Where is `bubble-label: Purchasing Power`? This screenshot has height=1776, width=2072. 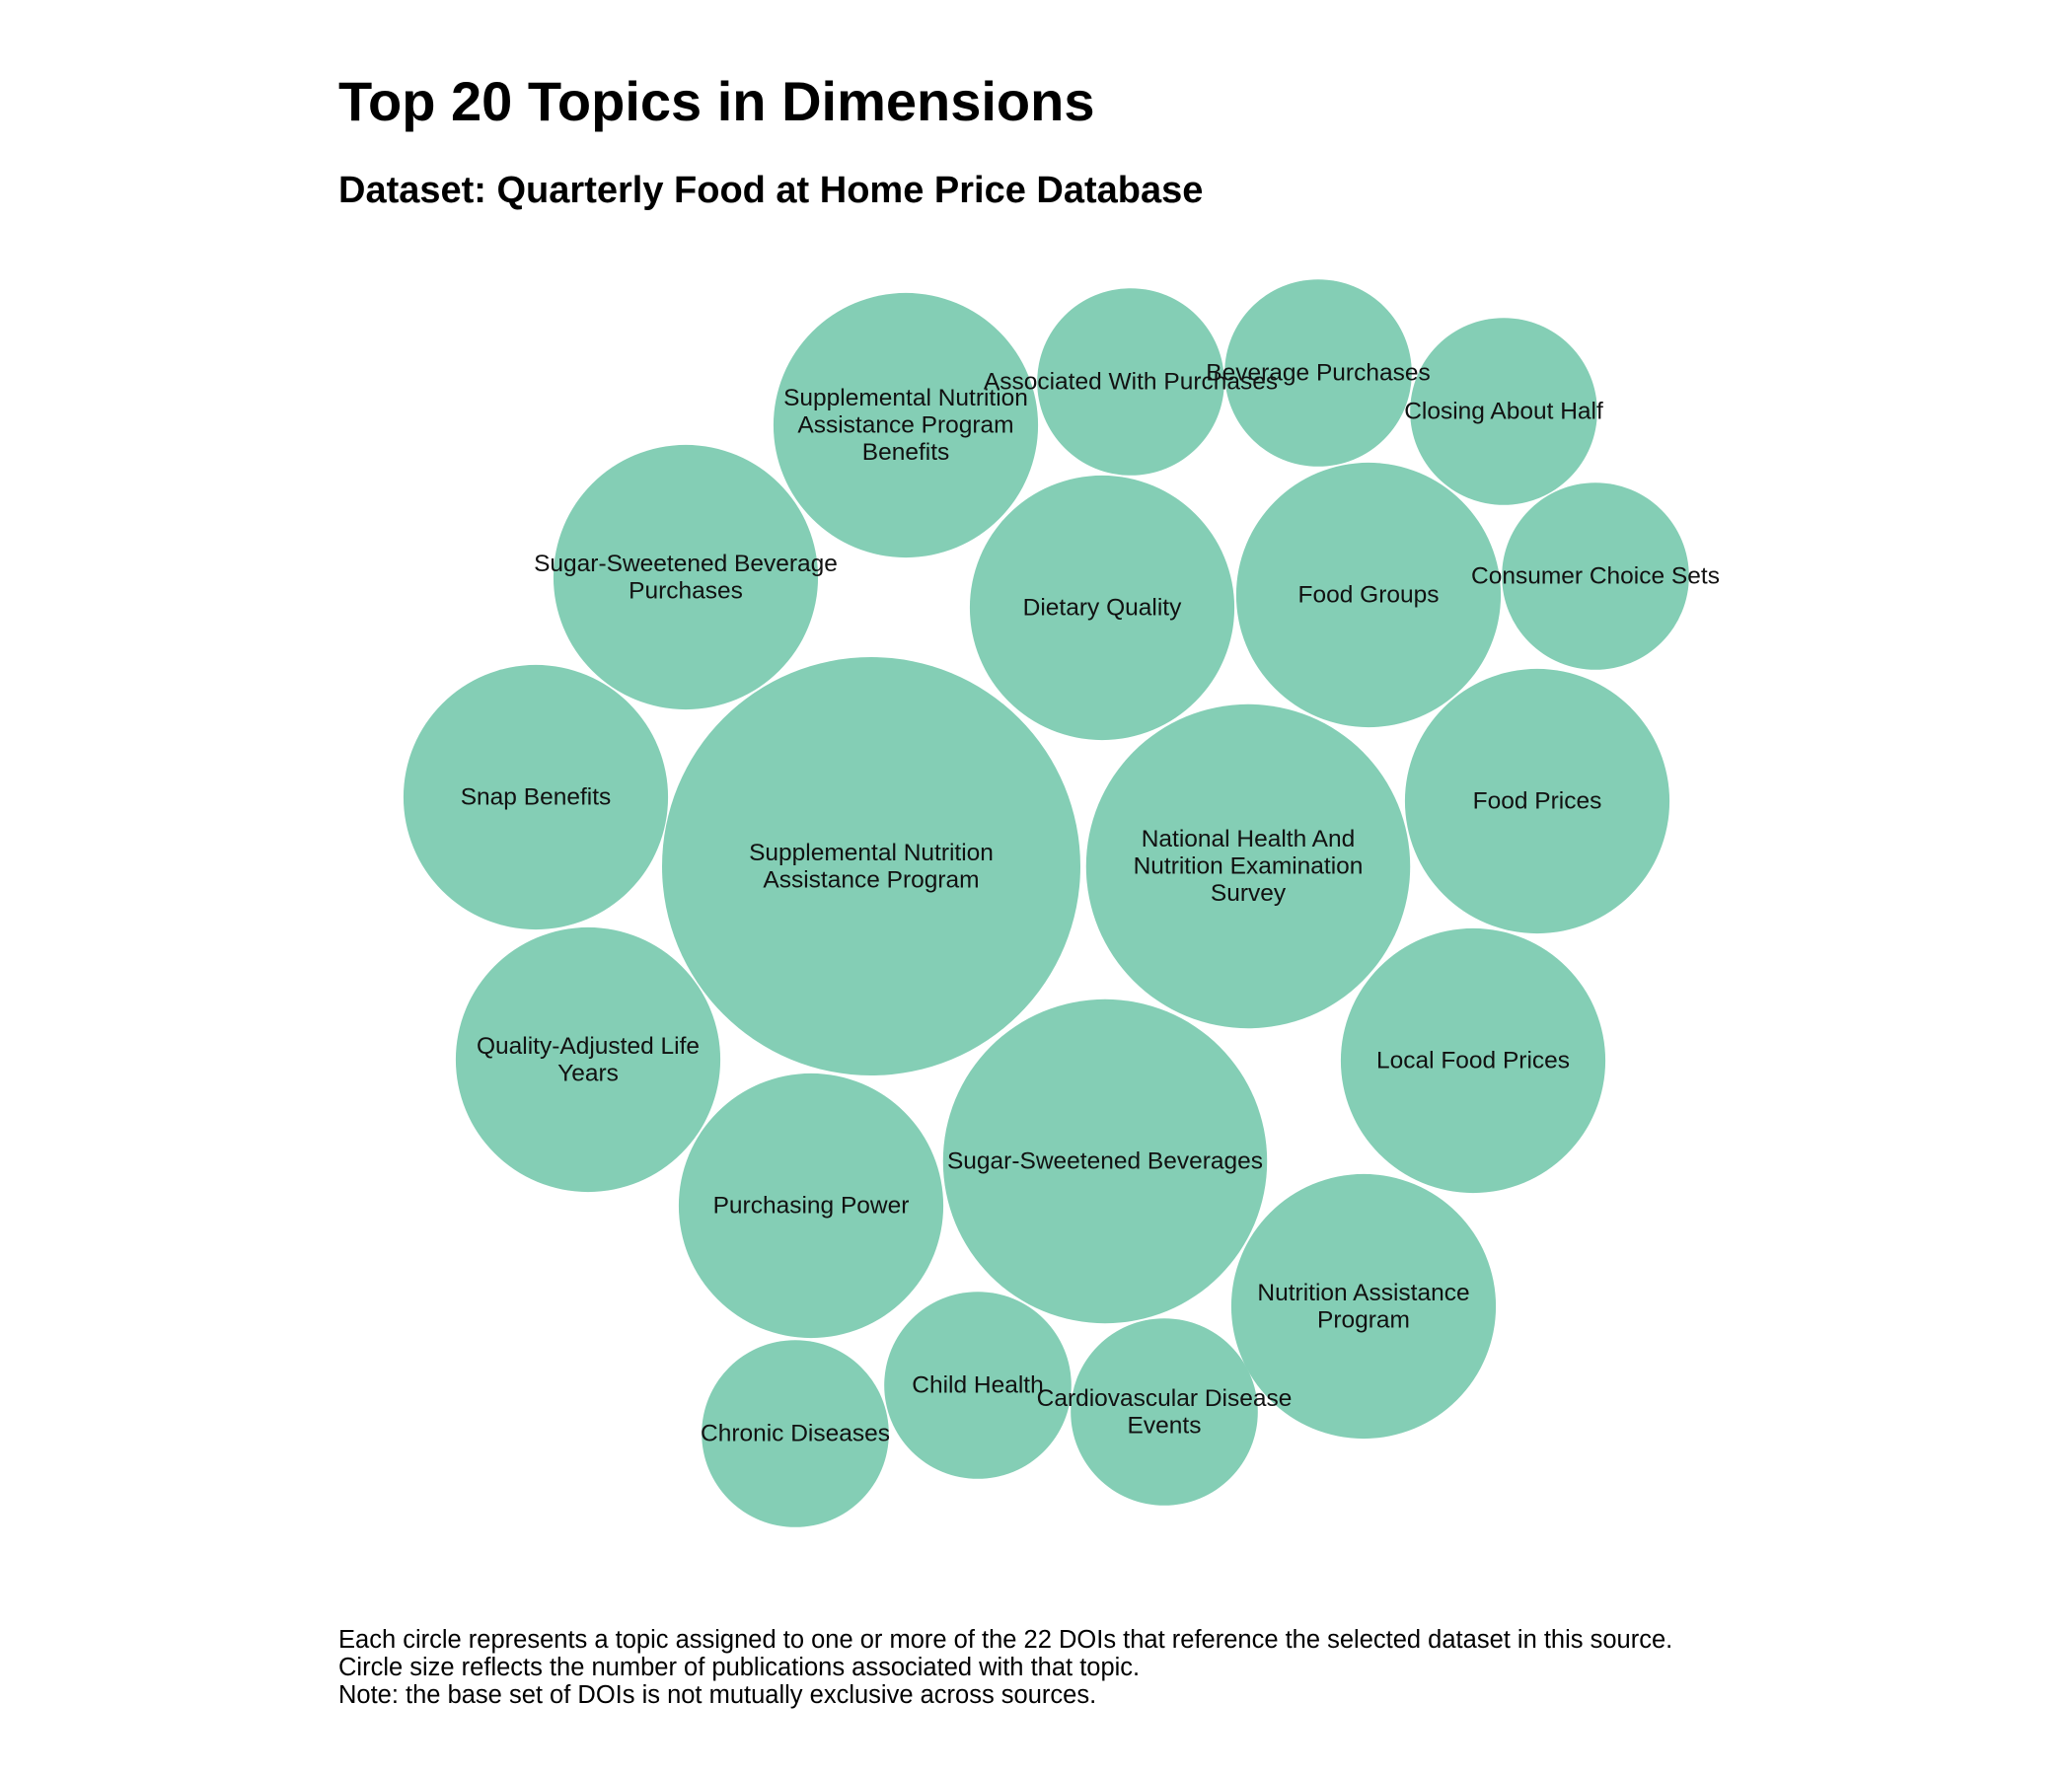
bubble-label: Purchasing Power is located at coordinates (812, 1207).